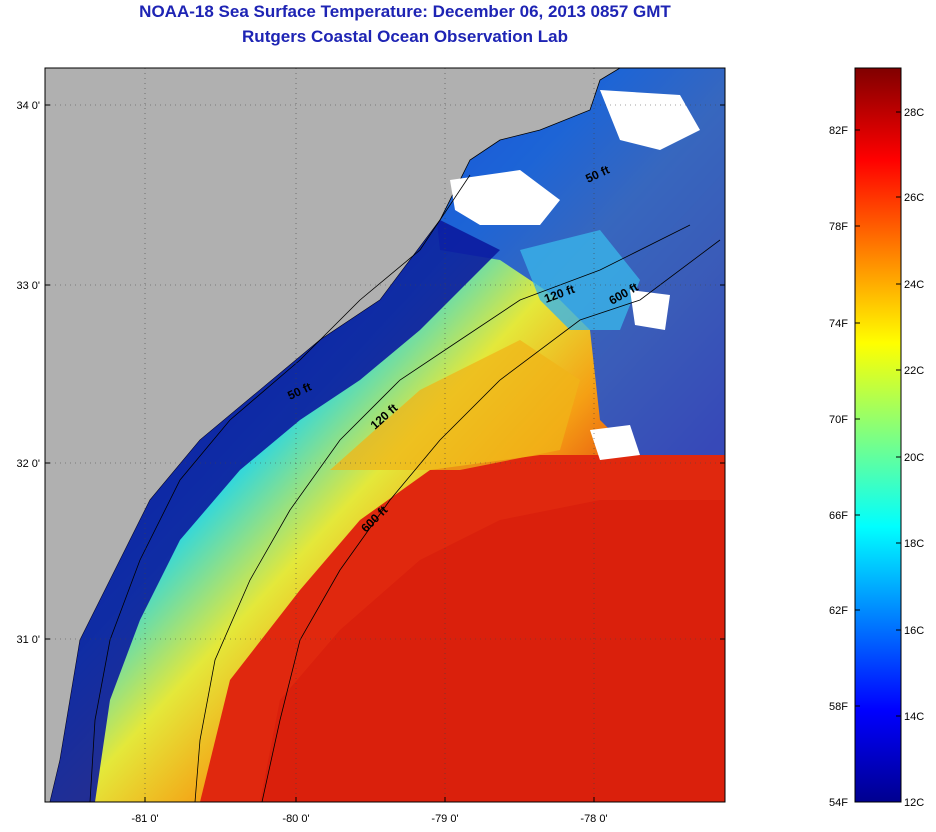 The width and height of the screenshot is (936, 832). What do you see at coordinates (914, 198) in the screenshot?
I see `colorbar-label-c: 26C` at bounding box center [914, 198].